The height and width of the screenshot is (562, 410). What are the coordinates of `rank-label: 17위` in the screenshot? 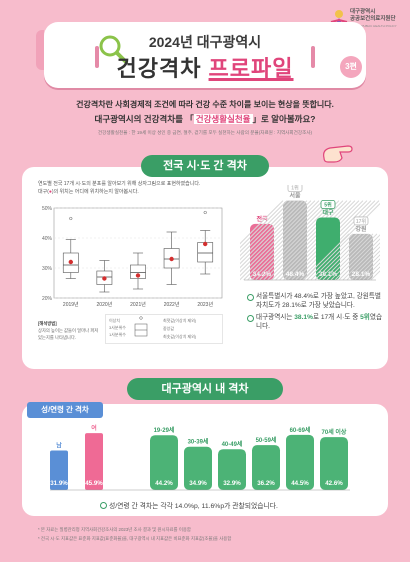 It's located at (361, 221).